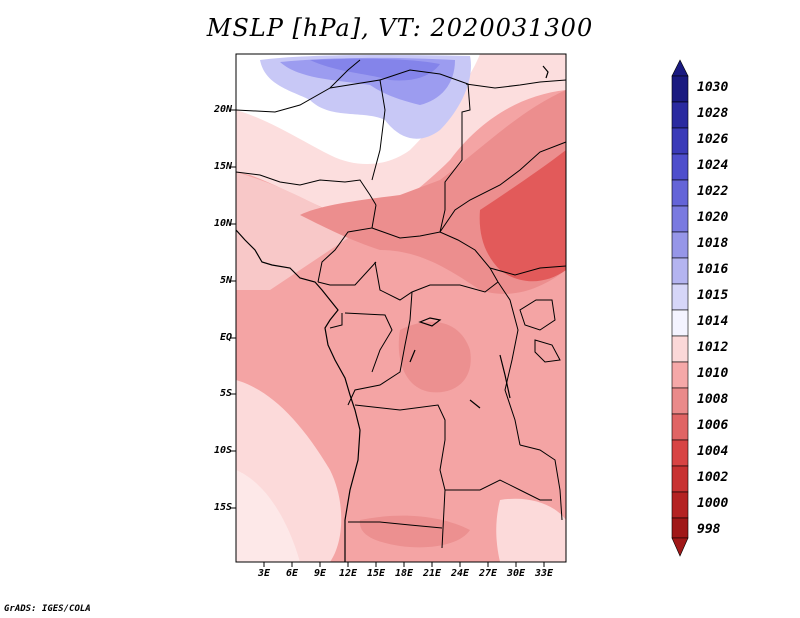  Describe the element at coordinates (225, 337) in the screenshot. I see `lat-label: EQ` at that location.